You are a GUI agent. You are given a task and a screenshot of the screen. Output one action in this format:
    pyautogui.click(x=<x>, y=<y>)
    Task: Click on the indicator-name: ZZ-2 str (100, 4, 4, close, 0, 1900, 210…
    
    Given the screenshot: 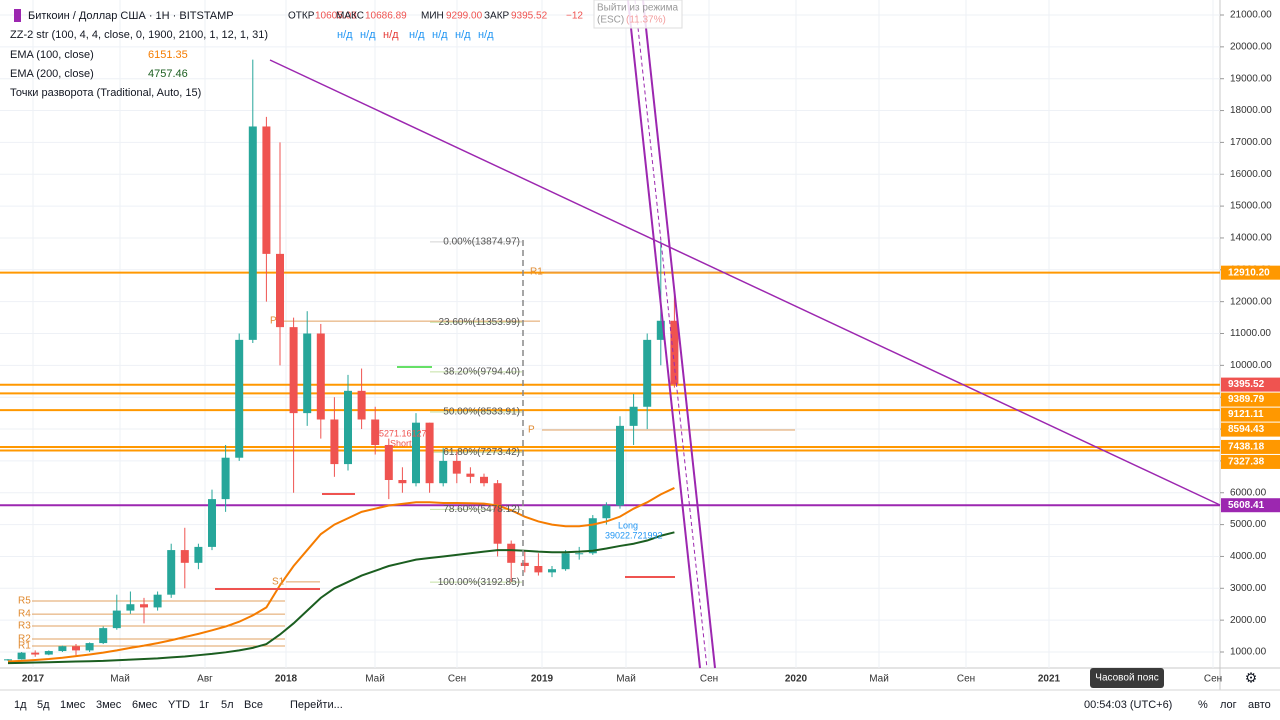 What is the action you would take?
    pyautogui.click(x=139, y=35)
    